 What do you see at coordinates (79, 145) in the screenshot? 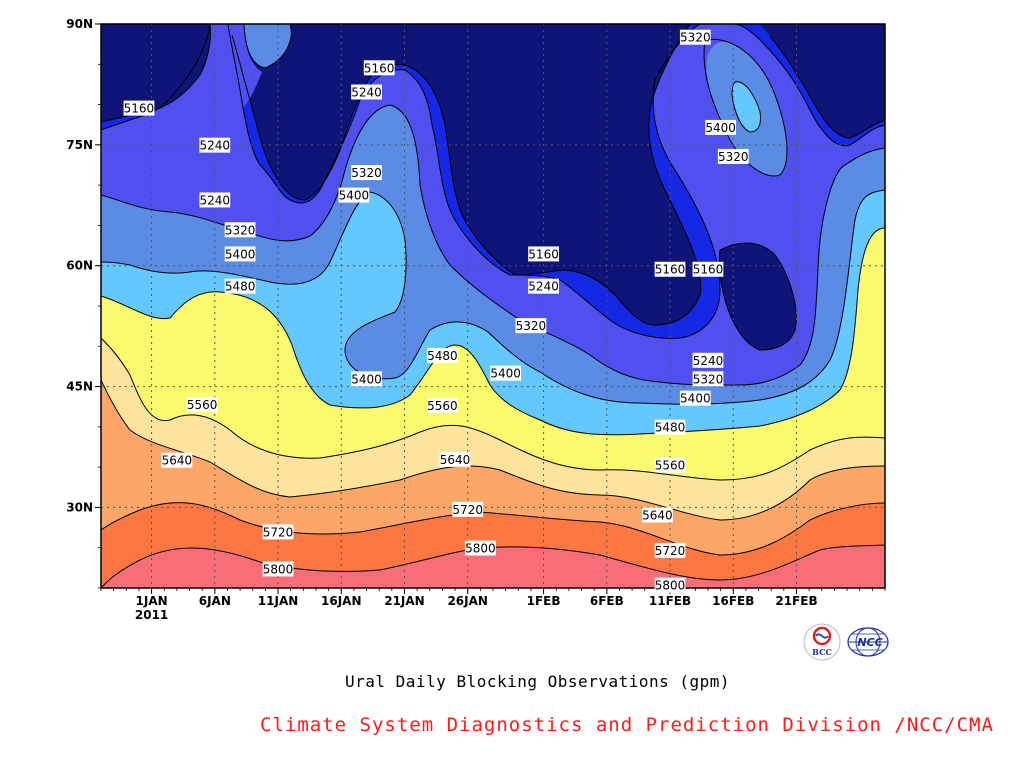
I see `y-tick-label: 75N` at bounding box center [79, 145].